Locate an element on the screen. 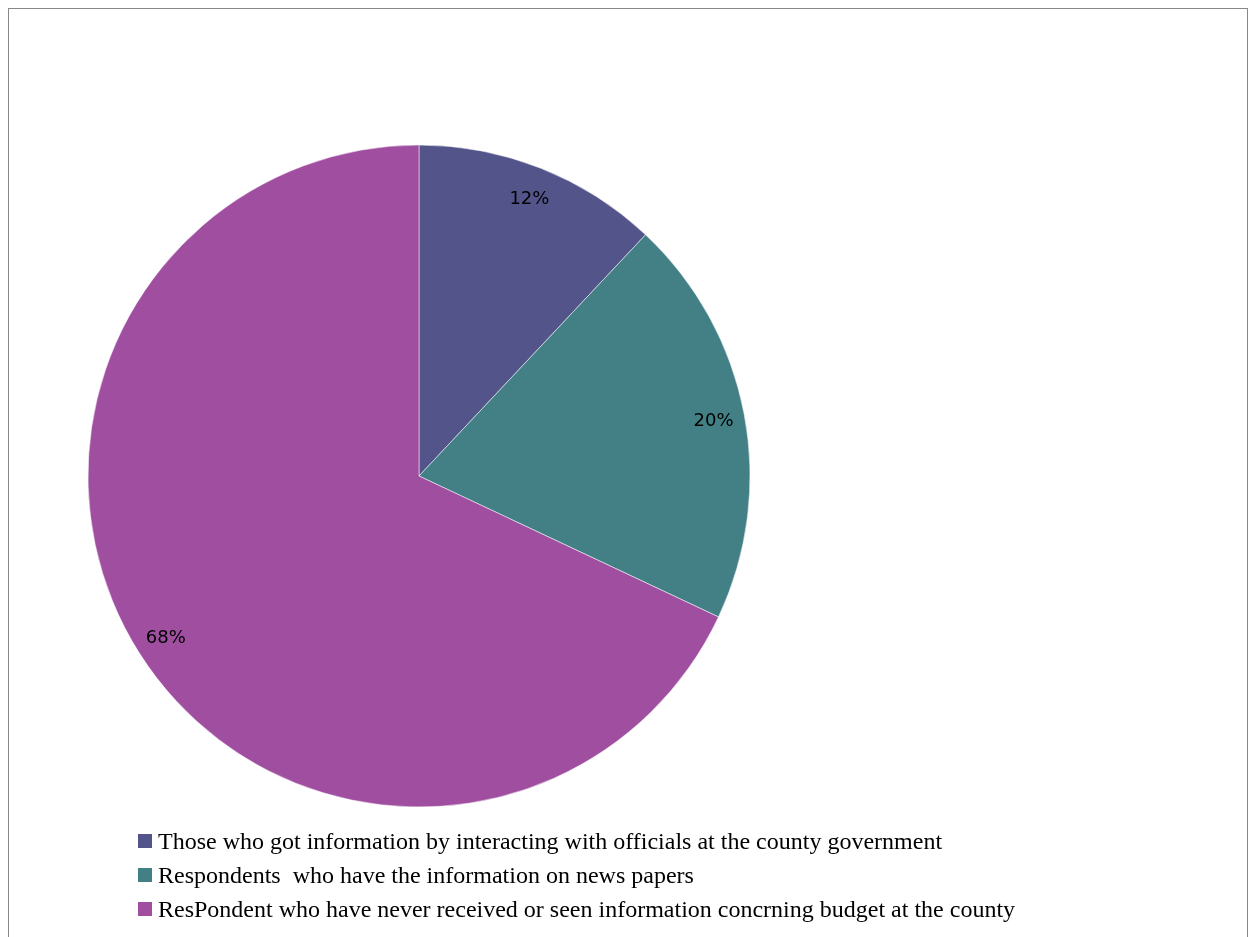  data-label: 20% is located at coordinates (713, 420).